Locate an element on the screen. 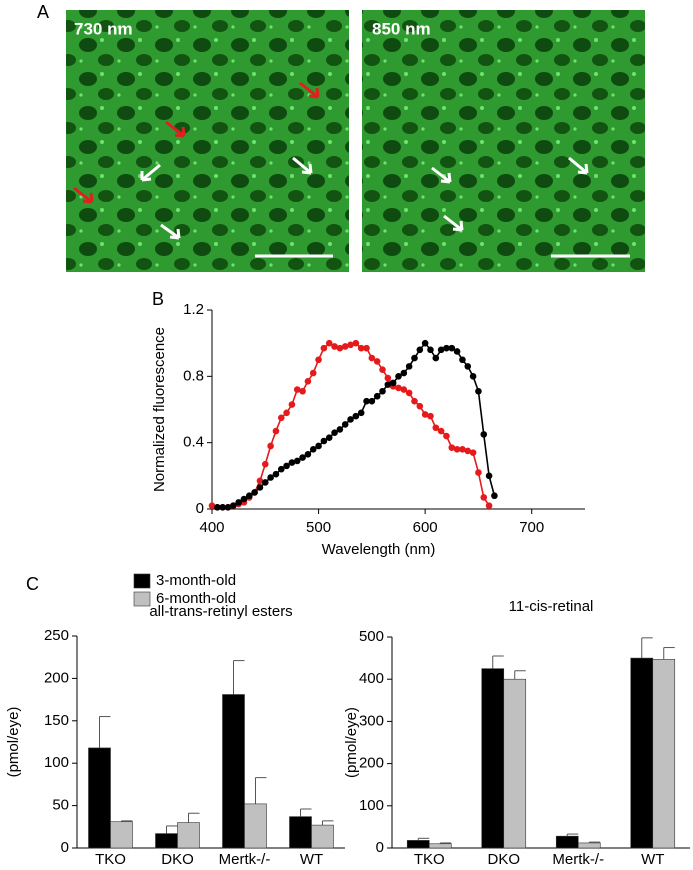 Image resolution: width=693 pixels, height=870 pixels. panel-label: A is located at coordinates (43, 12).